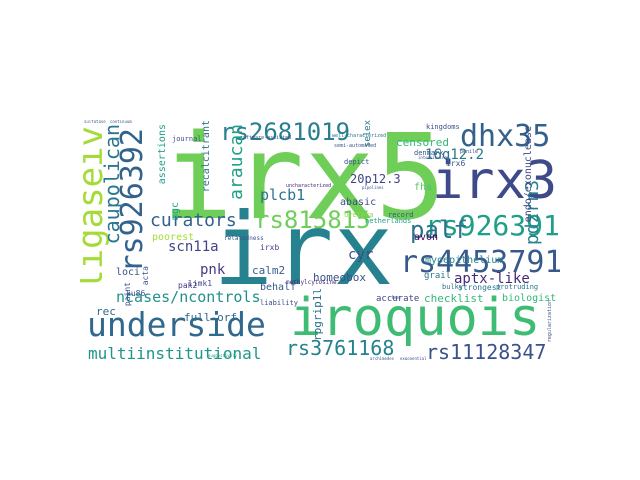 The height and width of the screenshot is (480, 640). Describe the element at coordinates (285, 133) in the screenshot. I see `word-rs2681019: rs2681019` at that location.